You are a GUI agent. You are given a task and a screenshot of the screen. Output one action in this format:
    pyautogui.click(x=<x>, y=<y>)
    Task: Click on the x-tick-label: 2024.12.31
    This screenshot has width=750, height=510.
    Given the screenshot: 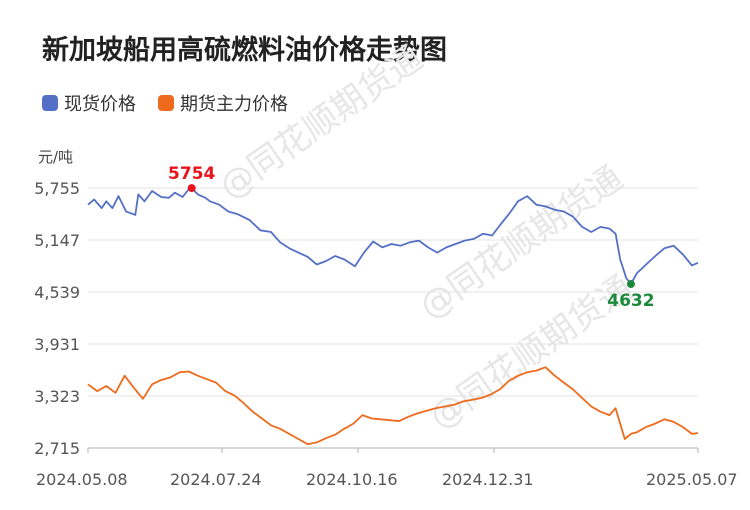 What is the action you would take?
    pyautogui.click(x=488, y=479)
    